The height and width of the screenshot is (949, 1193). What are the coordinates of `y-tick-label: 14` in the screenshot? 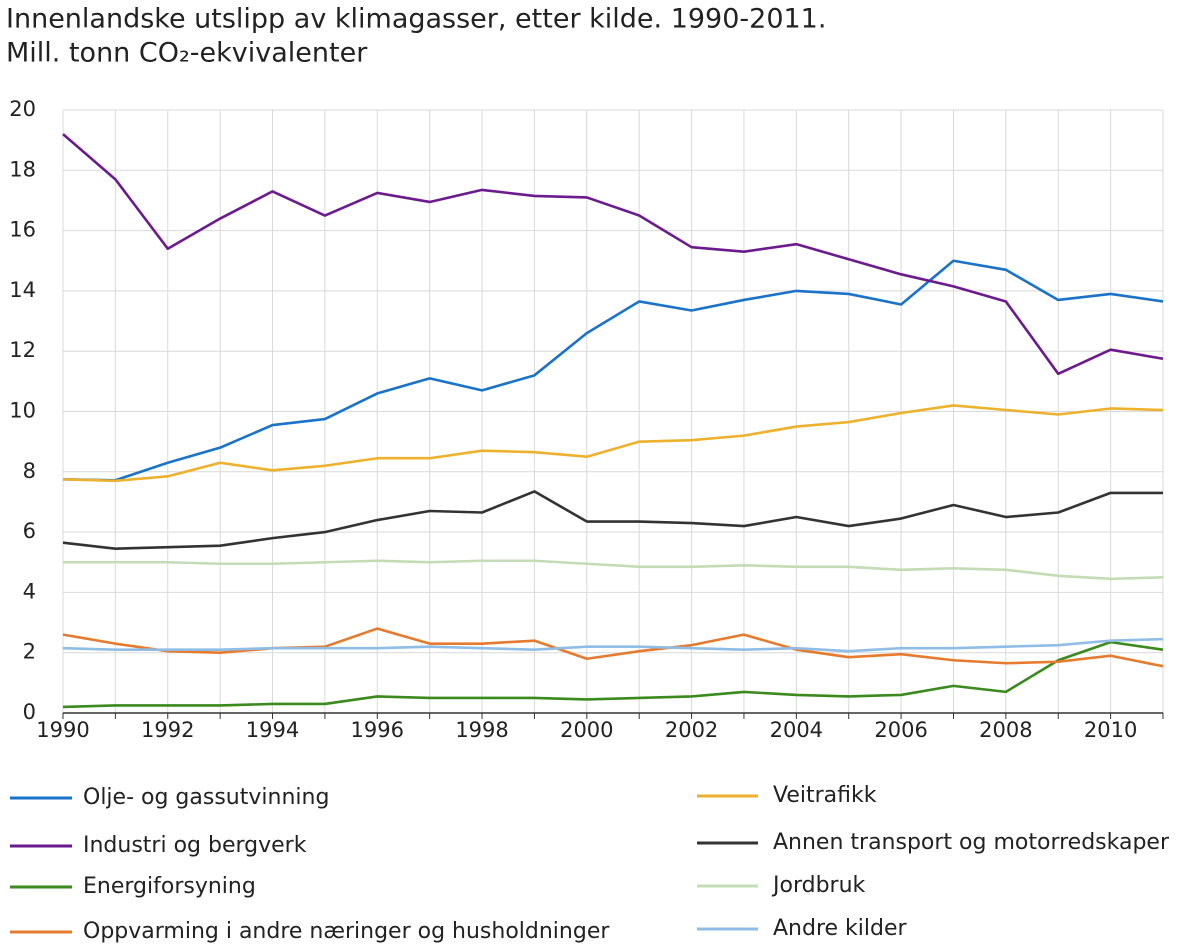 It's located at (22, 290).